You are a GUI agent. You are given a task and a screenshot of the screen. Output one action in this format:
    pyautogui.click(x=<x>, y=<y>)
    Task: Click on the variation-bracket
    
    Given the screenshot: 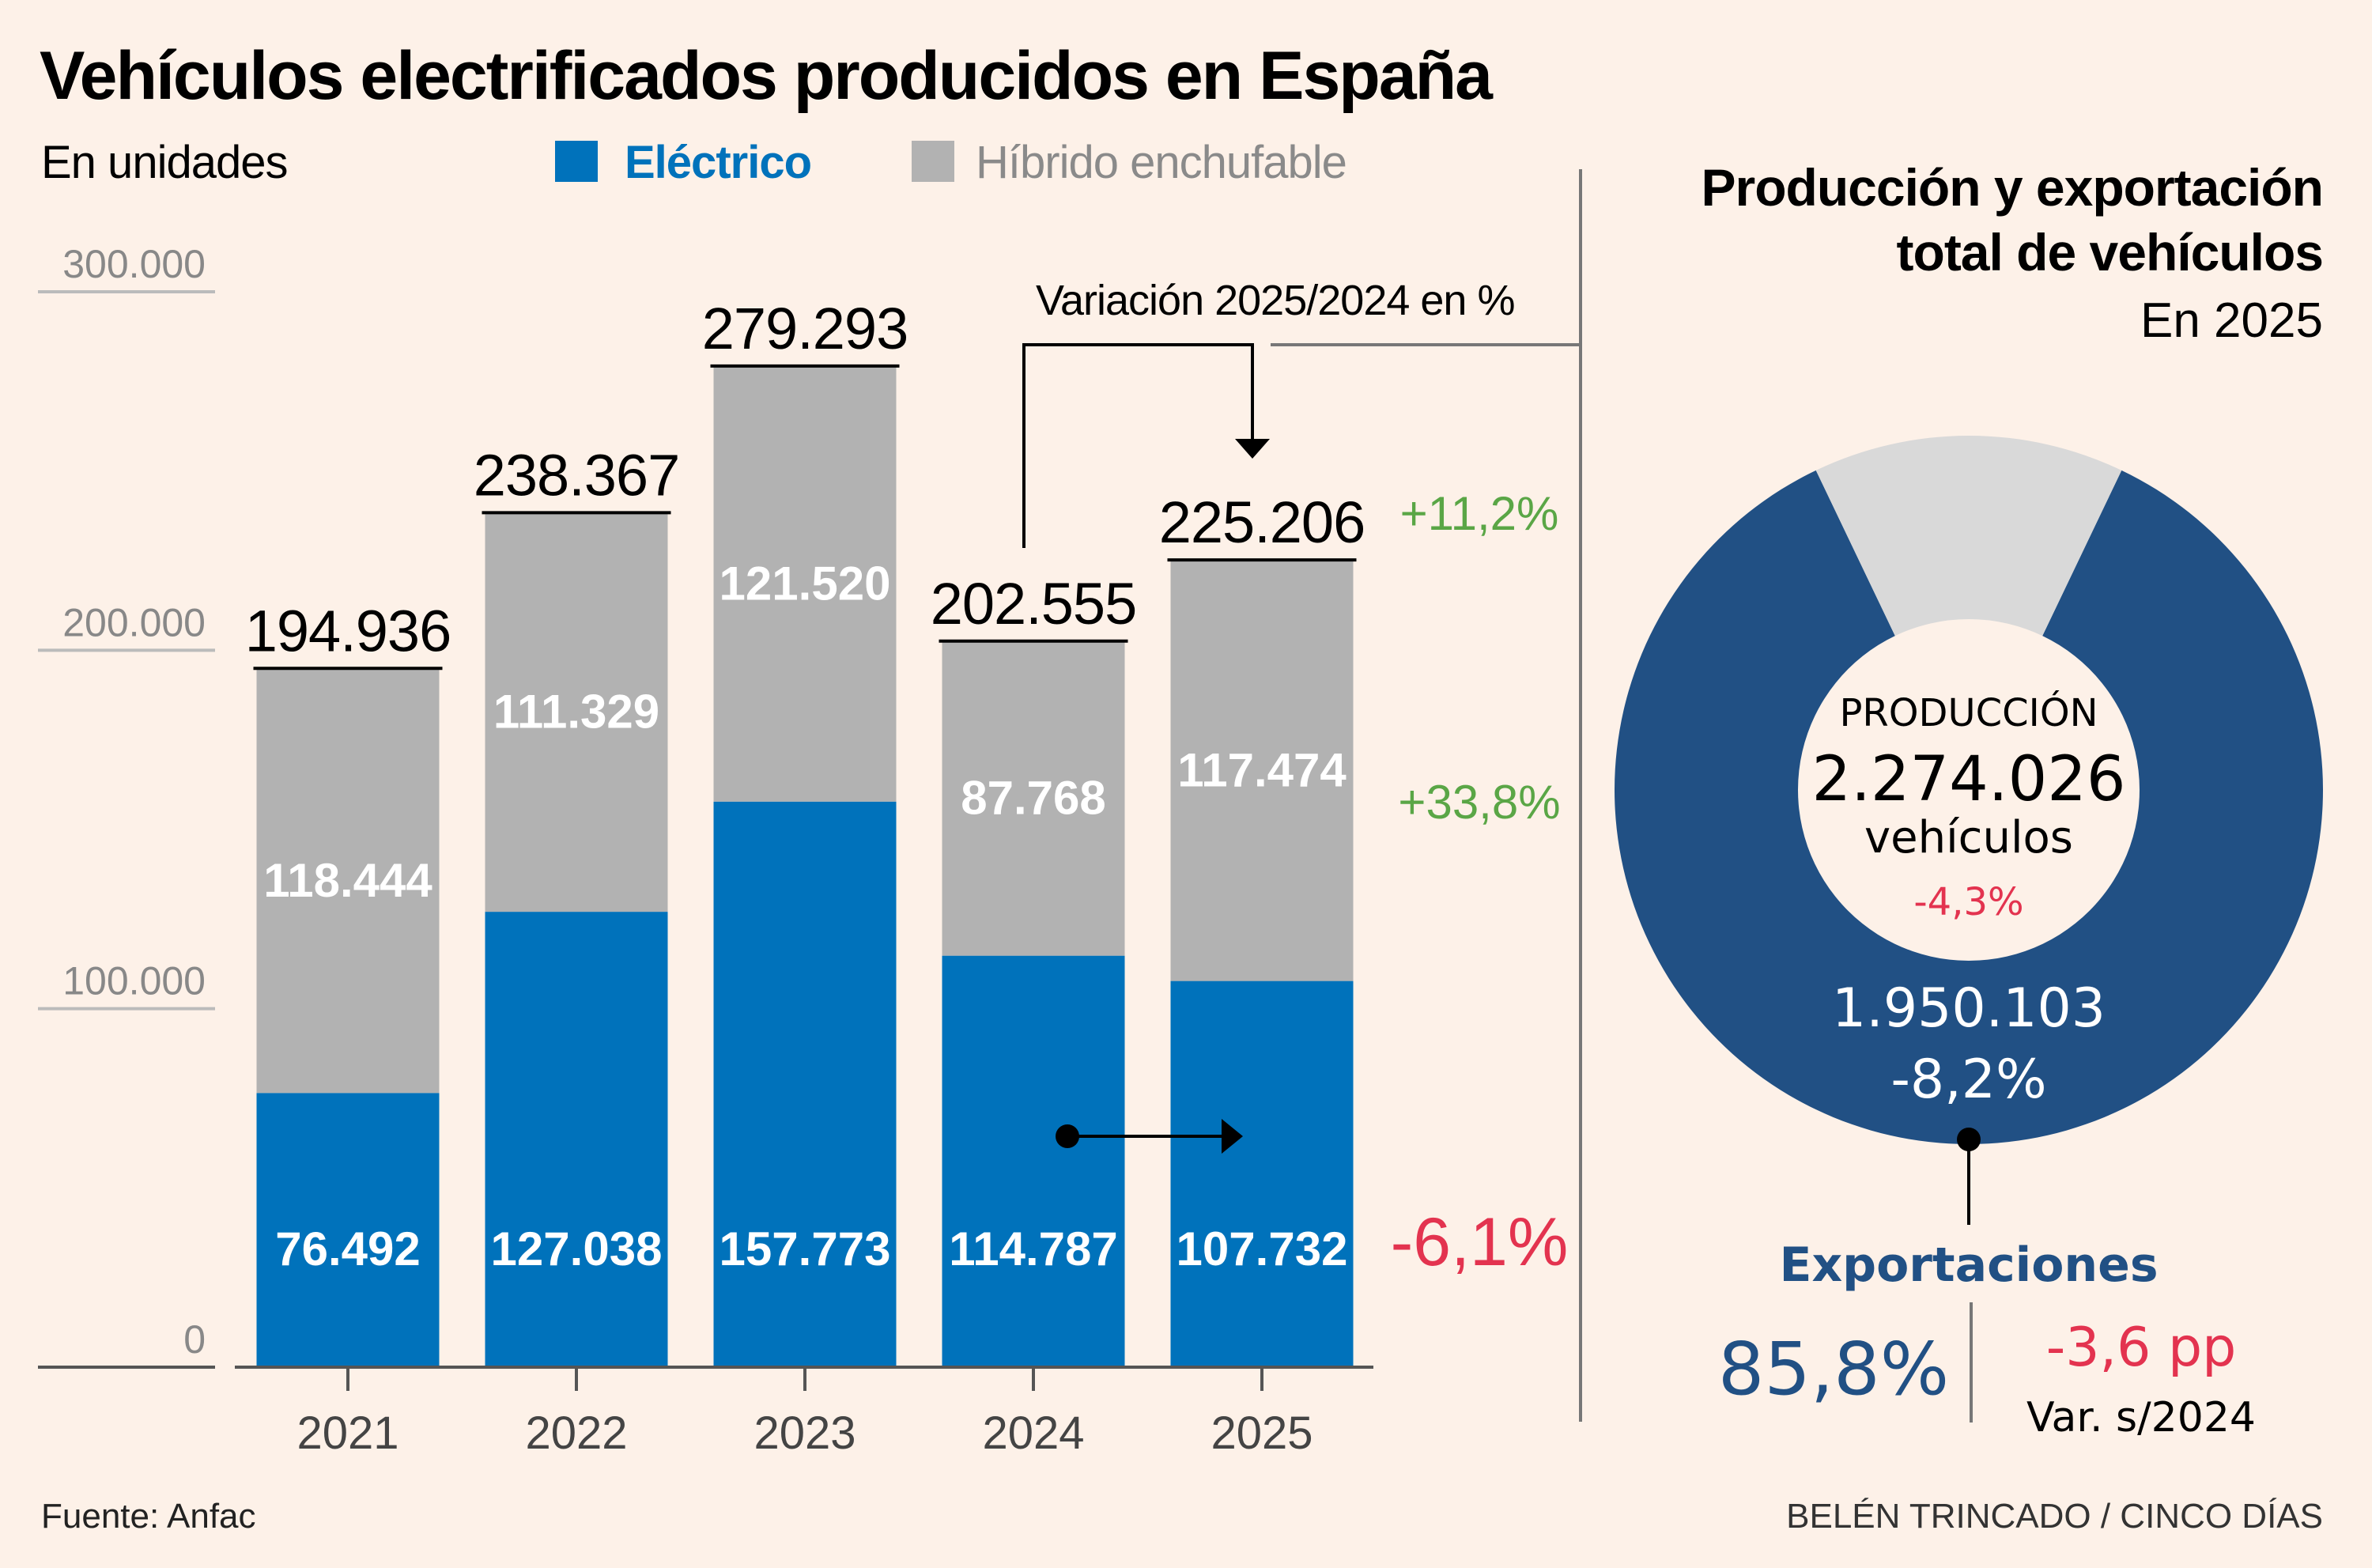 What is the action you would take?
    pyautogui.click(x=1138, y=445)
    